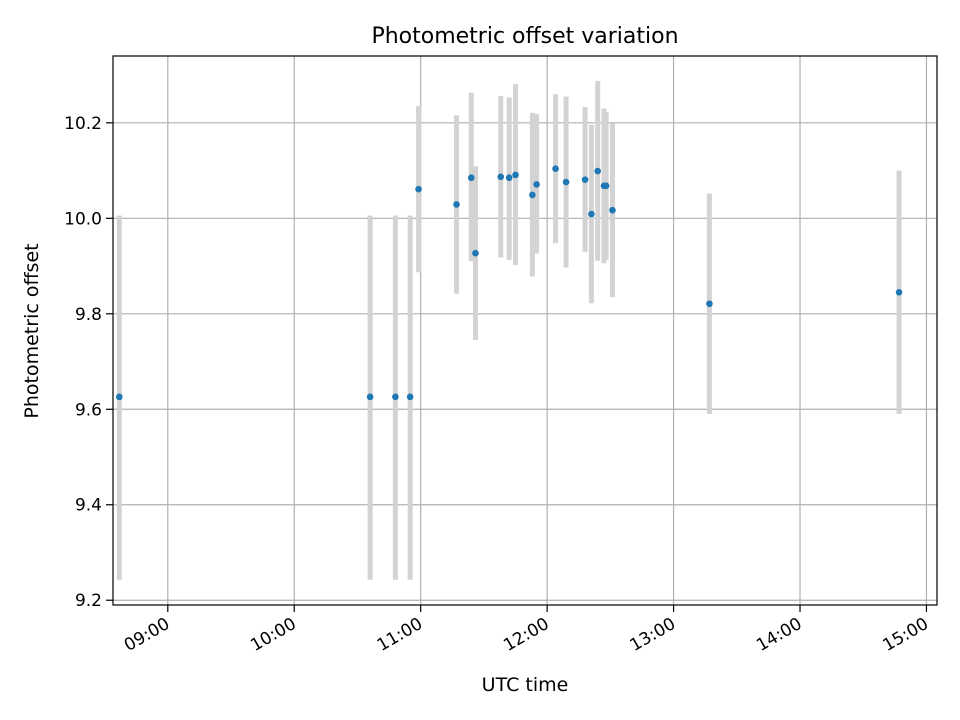 This screenshot has width=960, height=720. I want to click on y-tick-label: 9.2, so click(88, 601).